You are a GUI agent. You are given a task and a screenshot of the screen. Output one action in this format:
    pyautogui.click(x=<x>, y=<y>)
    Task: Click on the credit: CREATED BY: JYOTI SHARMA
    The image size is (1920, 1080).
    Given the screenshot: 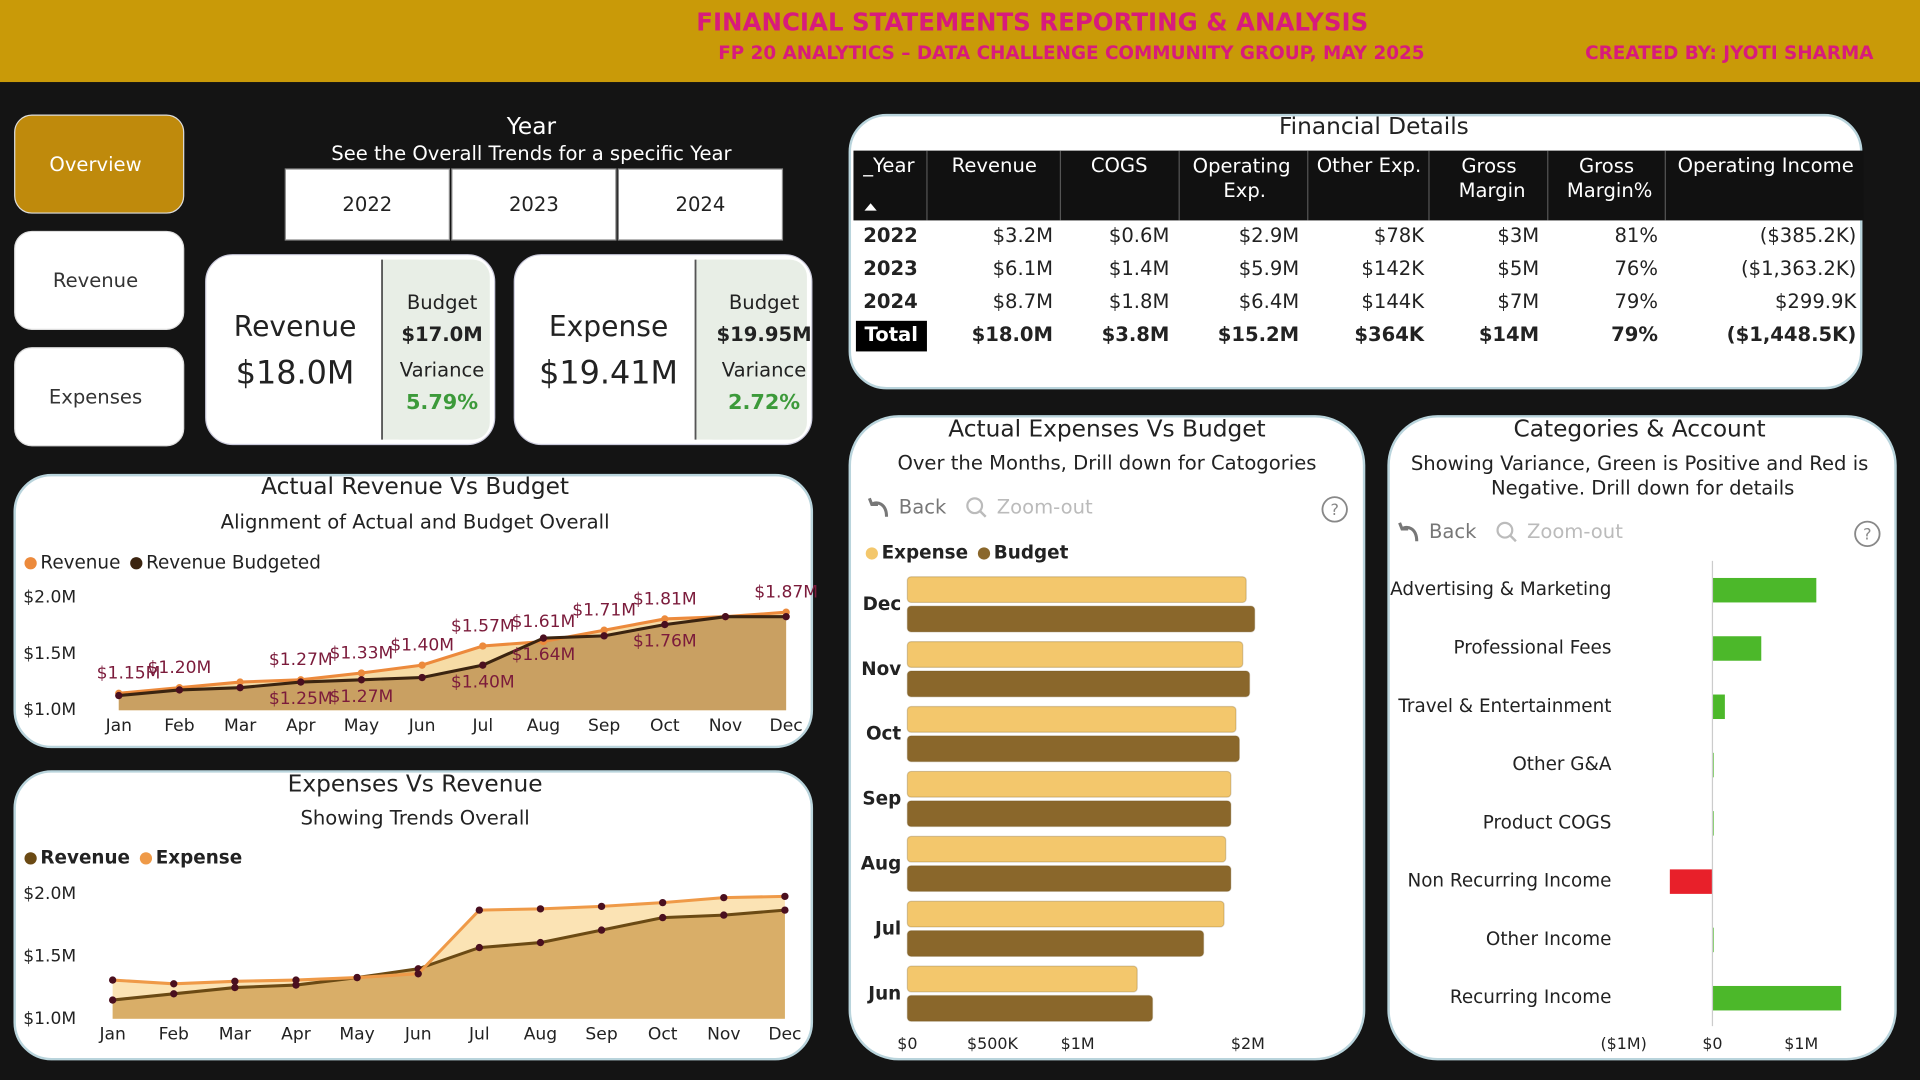 What is the action you would take?
    pyautogui.click(x=1729, y=53)
    